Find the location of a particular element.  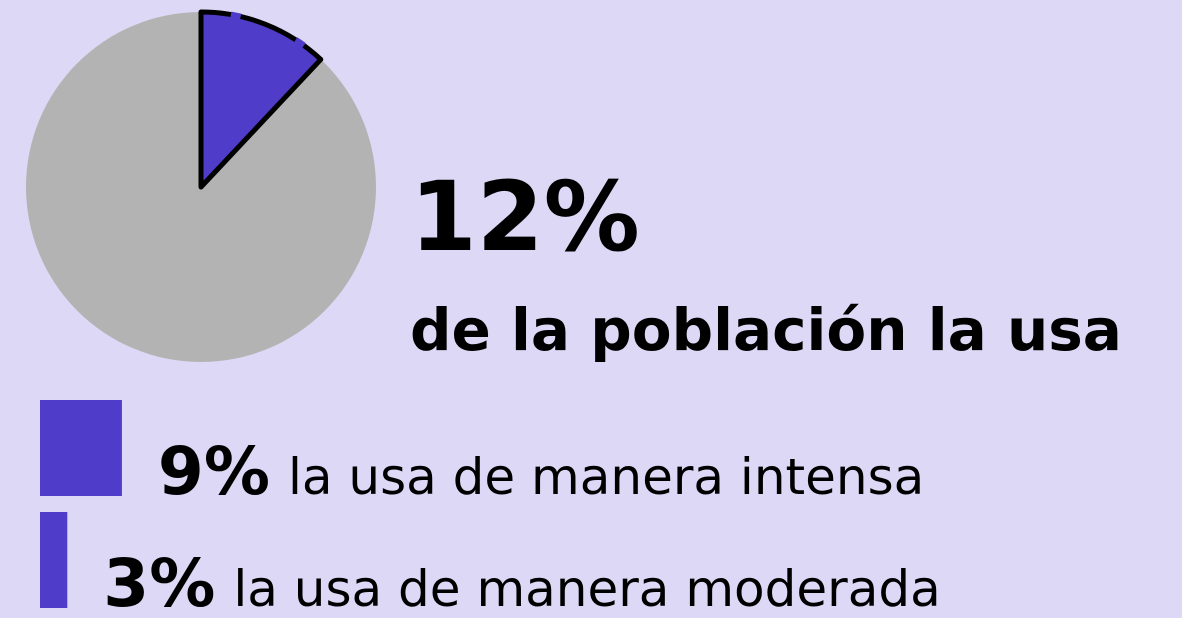

bar-label: 3% la usa de manera moderada is located at coordinates (521, 581).